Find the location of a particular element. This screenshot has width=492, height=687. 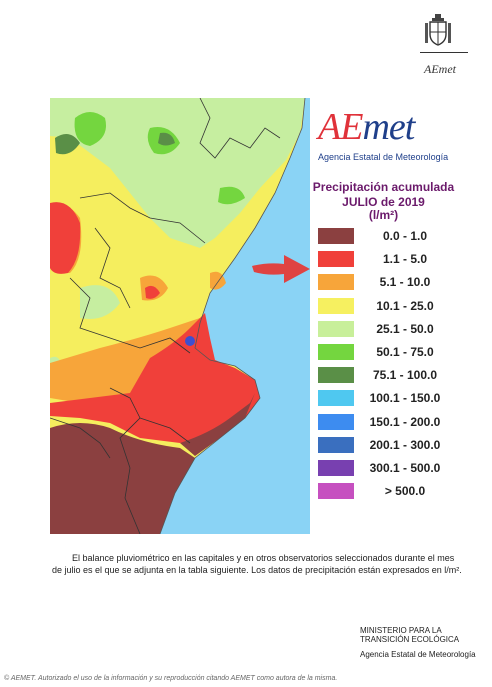

legend-period: JULIO de 2019 is located at coordinates (383, 202).